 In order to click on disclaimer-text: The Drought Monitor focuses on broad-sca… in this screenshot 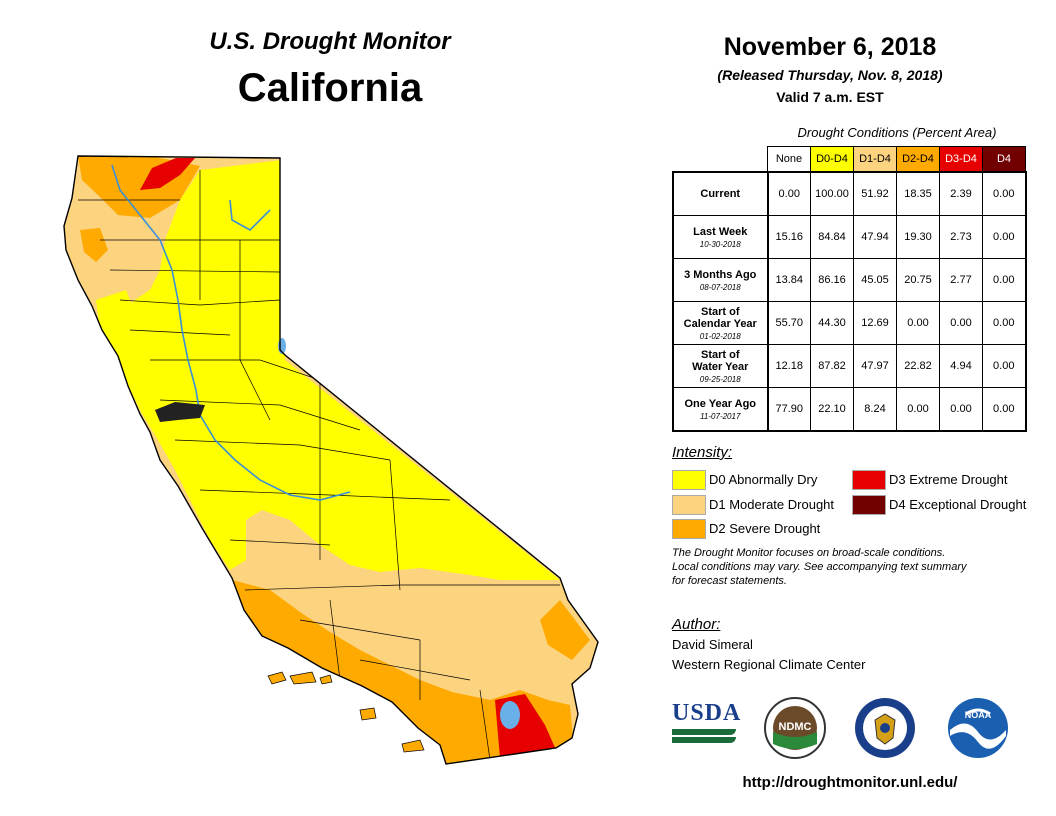, I will do `click(852, 567)`.